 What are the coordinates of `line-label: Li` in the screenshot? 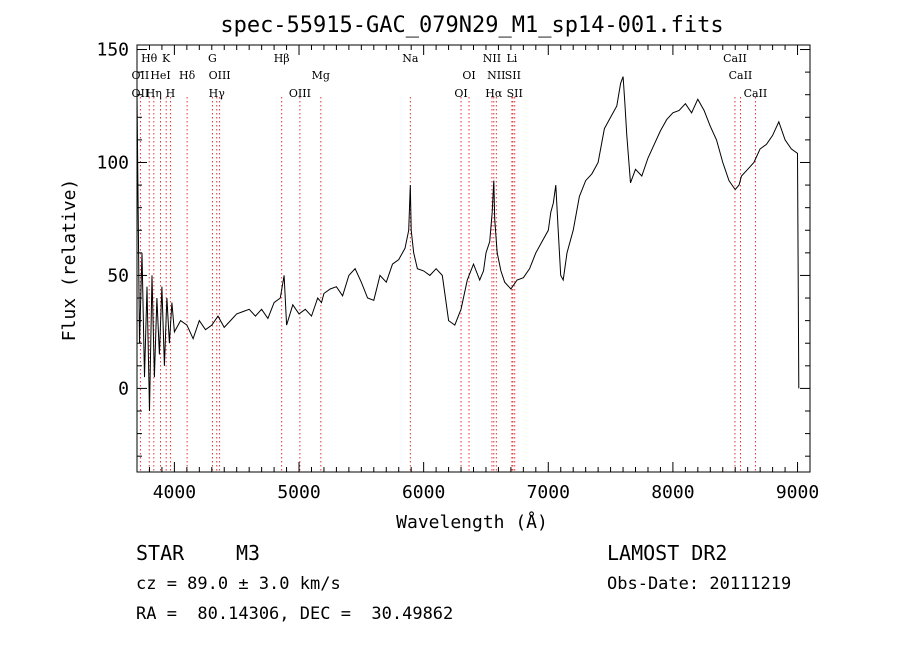 It's located at (511, 58).